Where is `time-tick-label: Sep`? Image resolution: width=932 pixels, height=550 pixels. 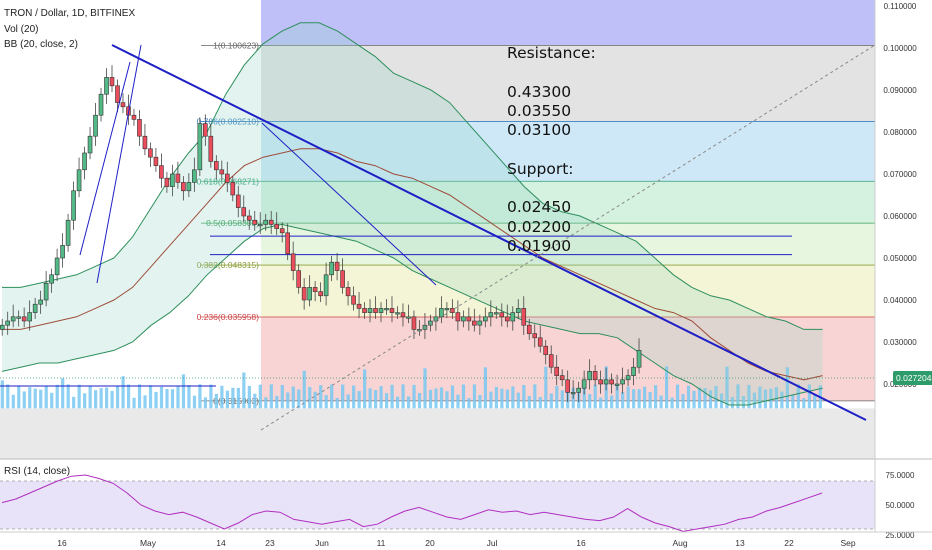 time-tick-label: Sep is located at coordinates (847, 543).